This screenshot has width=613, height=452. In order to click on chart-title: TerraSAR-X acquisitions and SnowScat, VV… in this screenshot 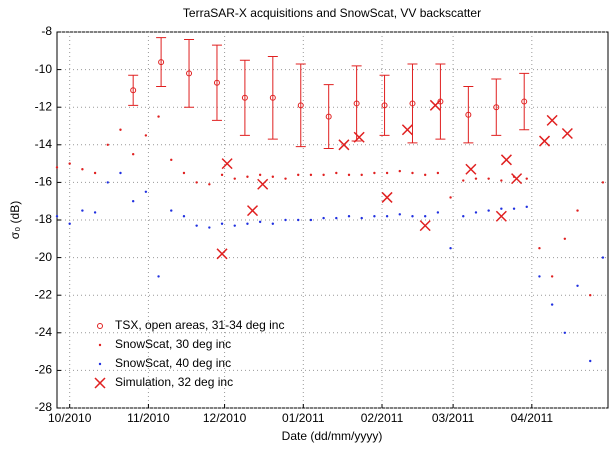, I will do `click(332, 13)`.